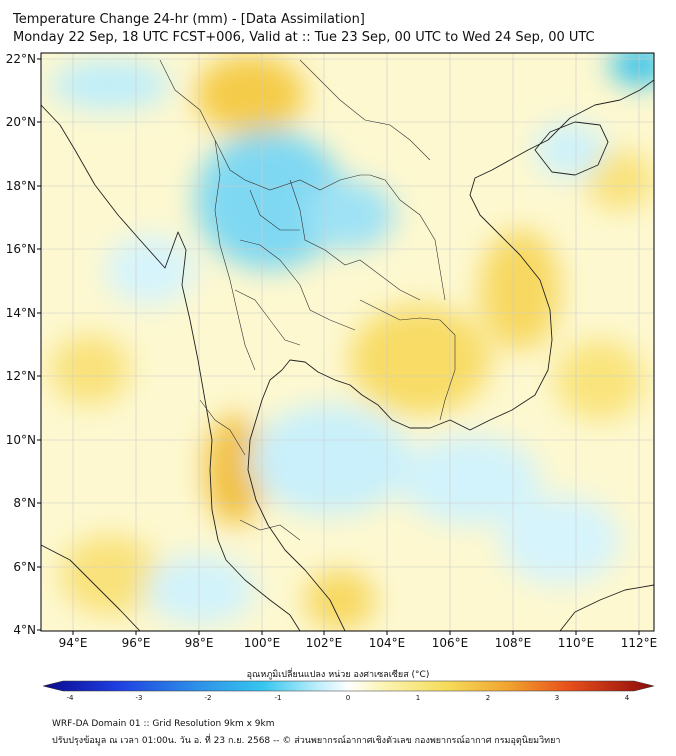  I want to click on lon-label: 96°E, so click(136, 643).